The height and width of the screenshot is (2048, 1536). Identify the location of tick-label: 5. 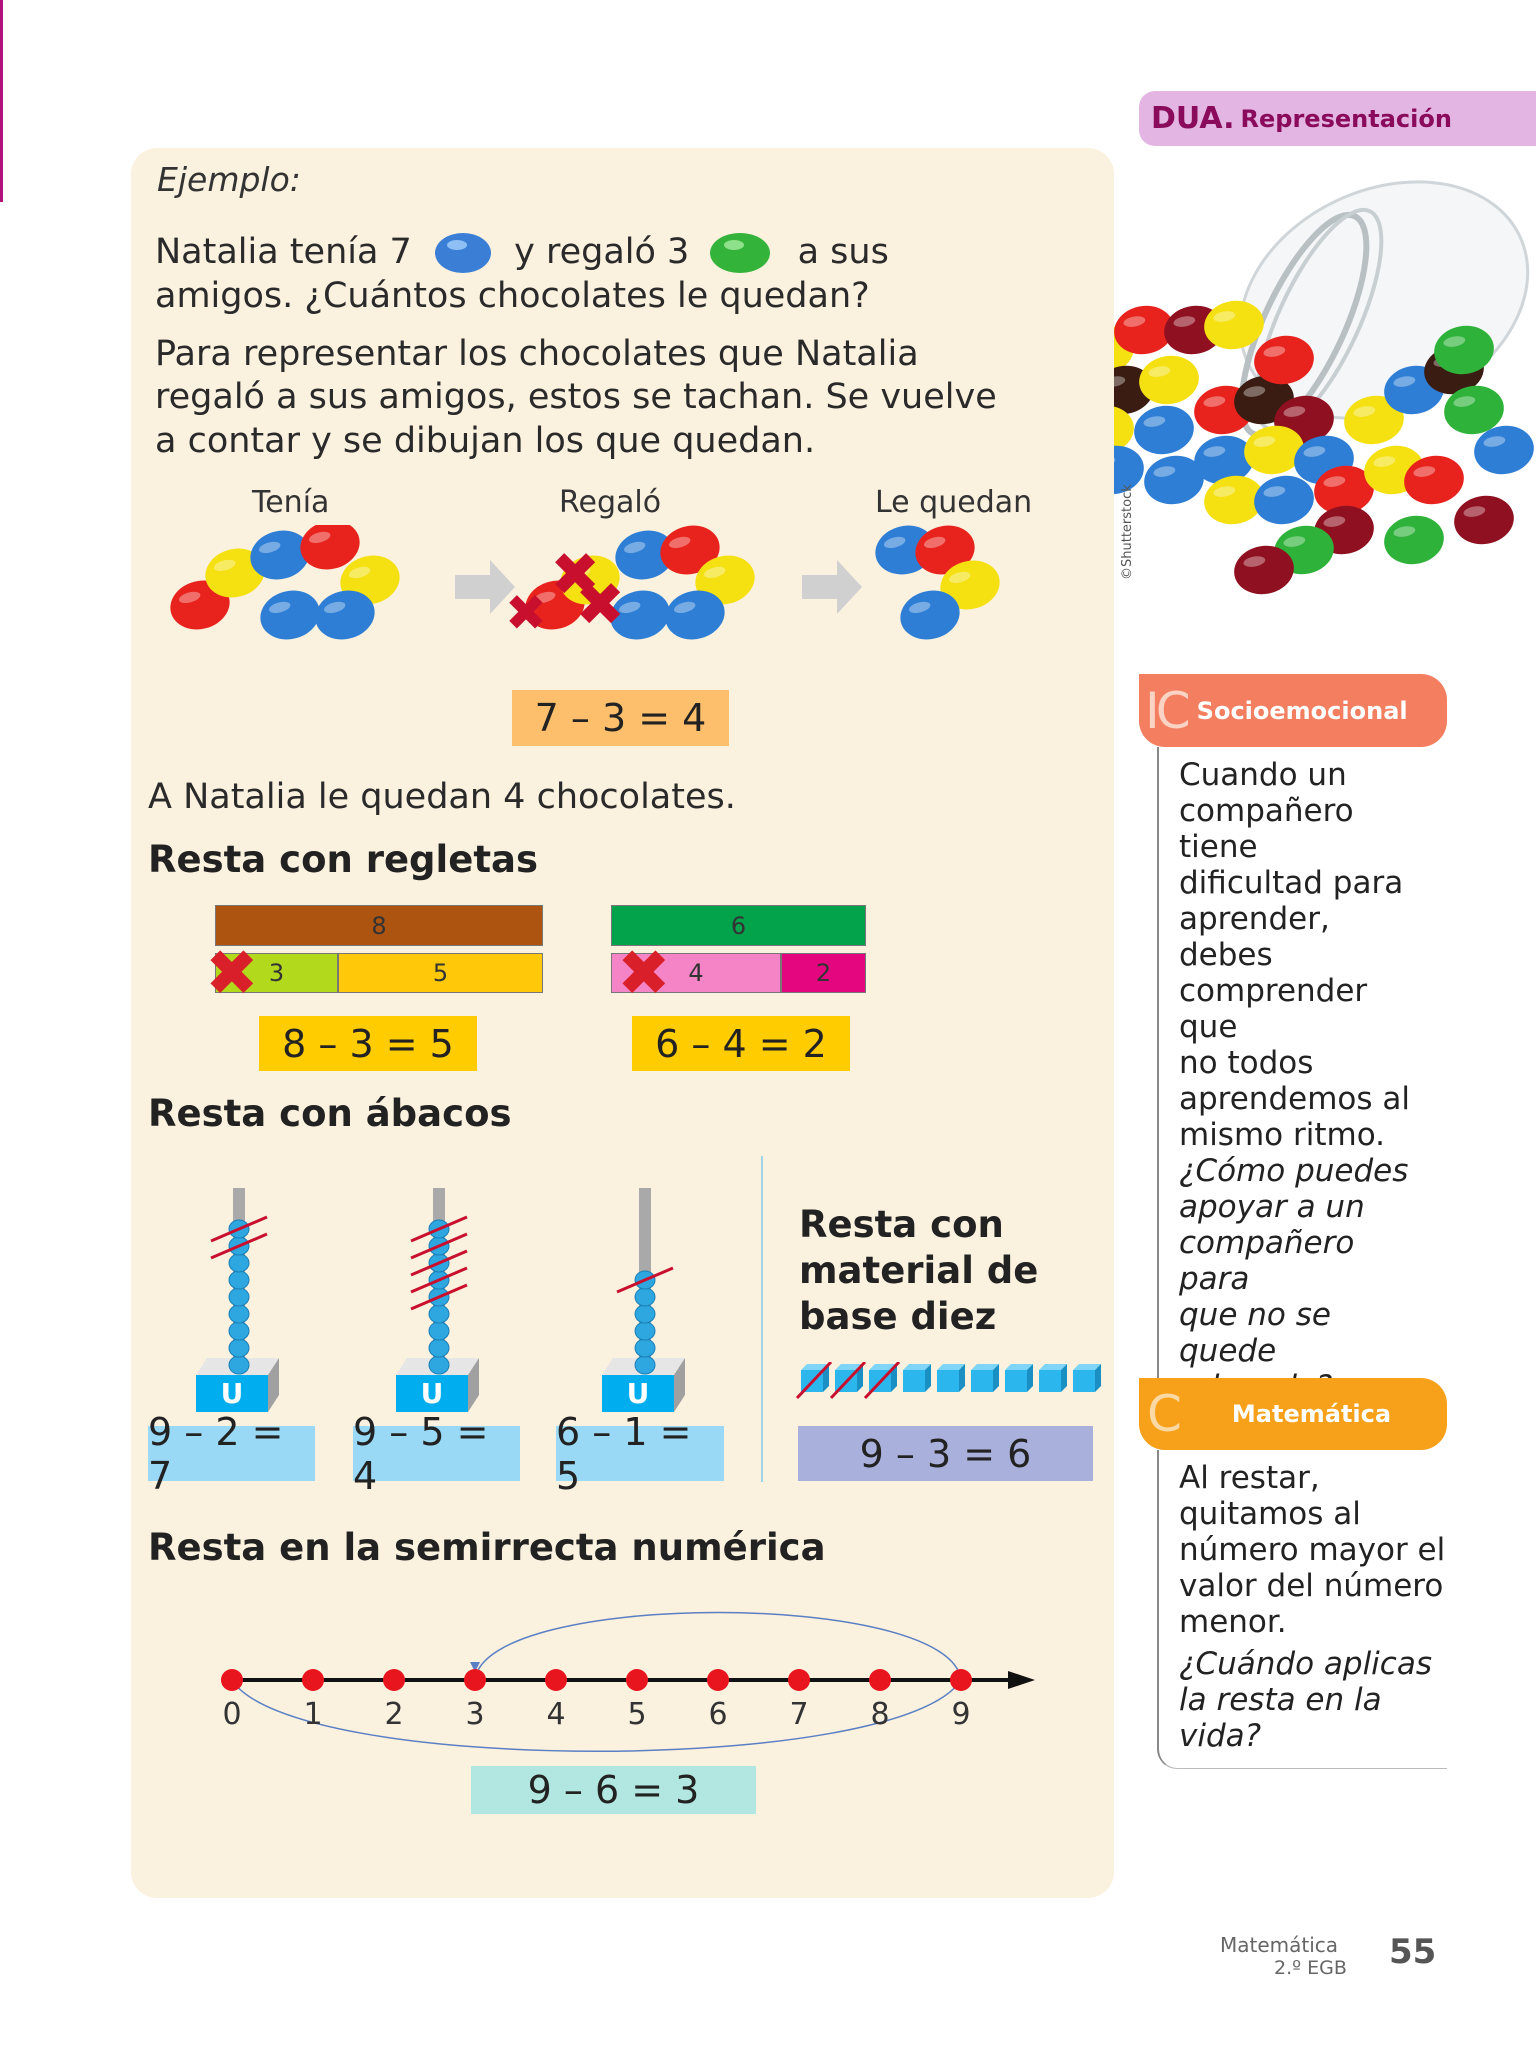
(637, 1714).